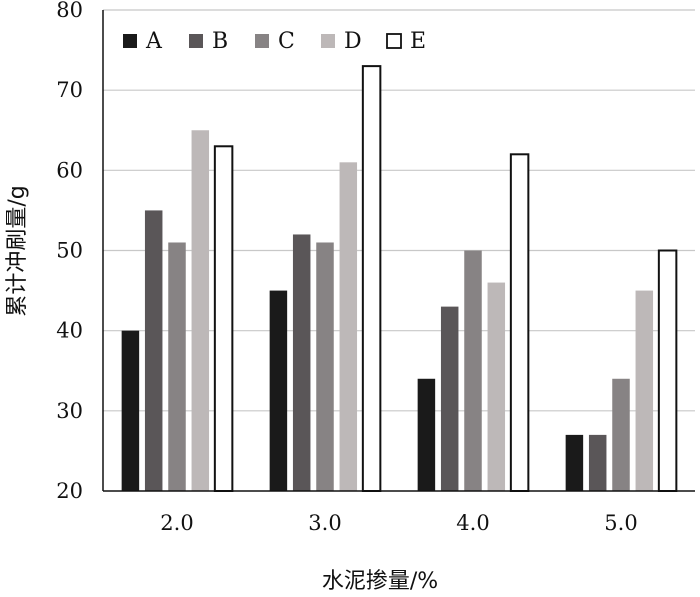  Describe the element at coordinates (130, 410) in the screenshot. I see `bar-A-2.0` at that location.